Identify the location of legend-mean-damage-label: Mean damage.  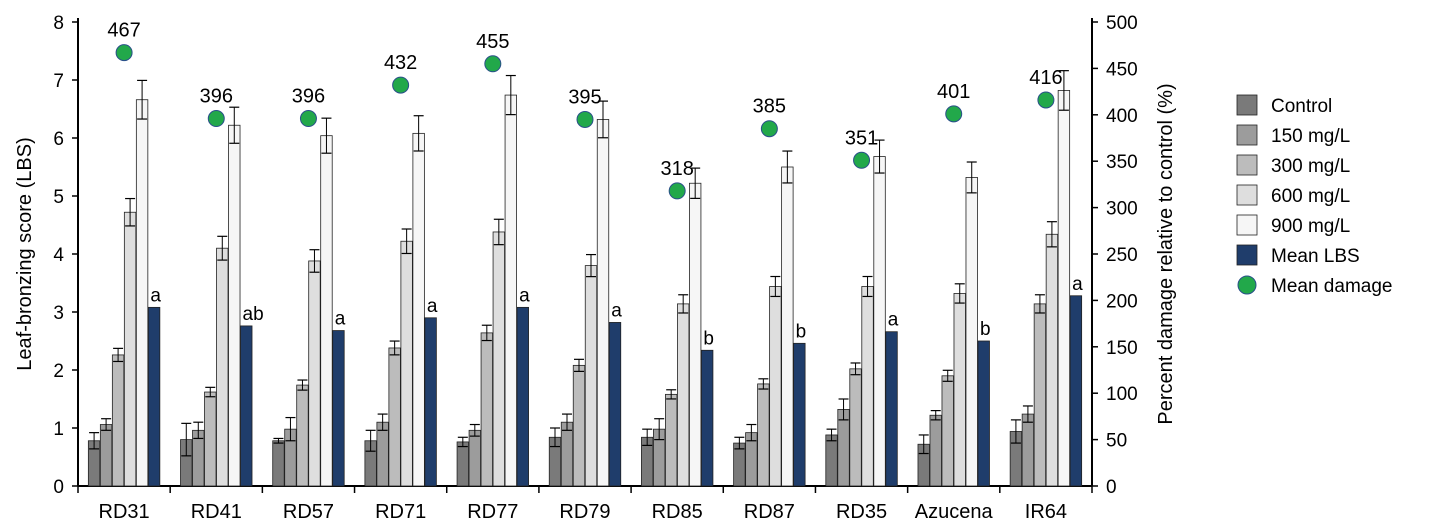
(1331, 286).